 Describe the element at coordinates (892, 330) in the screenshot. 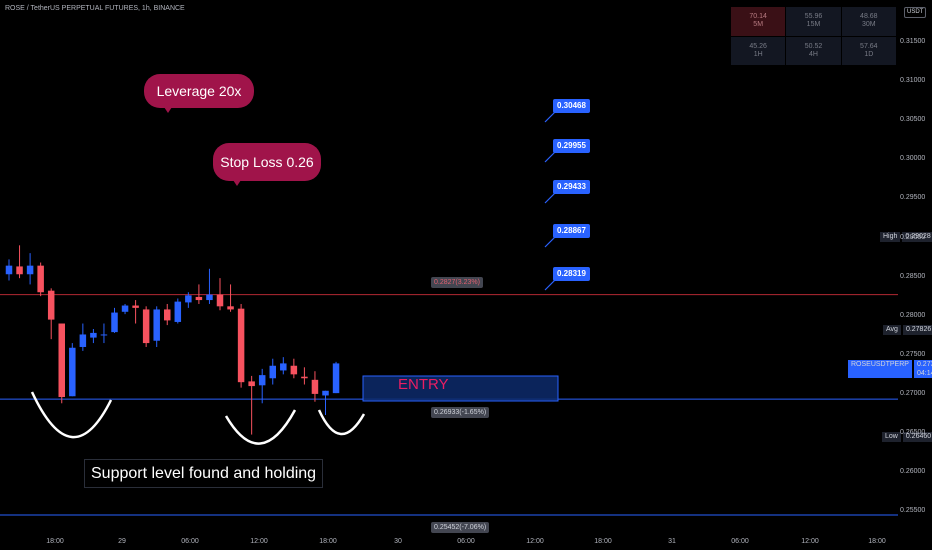

I see `avg-tag-key: Avg` at that location.